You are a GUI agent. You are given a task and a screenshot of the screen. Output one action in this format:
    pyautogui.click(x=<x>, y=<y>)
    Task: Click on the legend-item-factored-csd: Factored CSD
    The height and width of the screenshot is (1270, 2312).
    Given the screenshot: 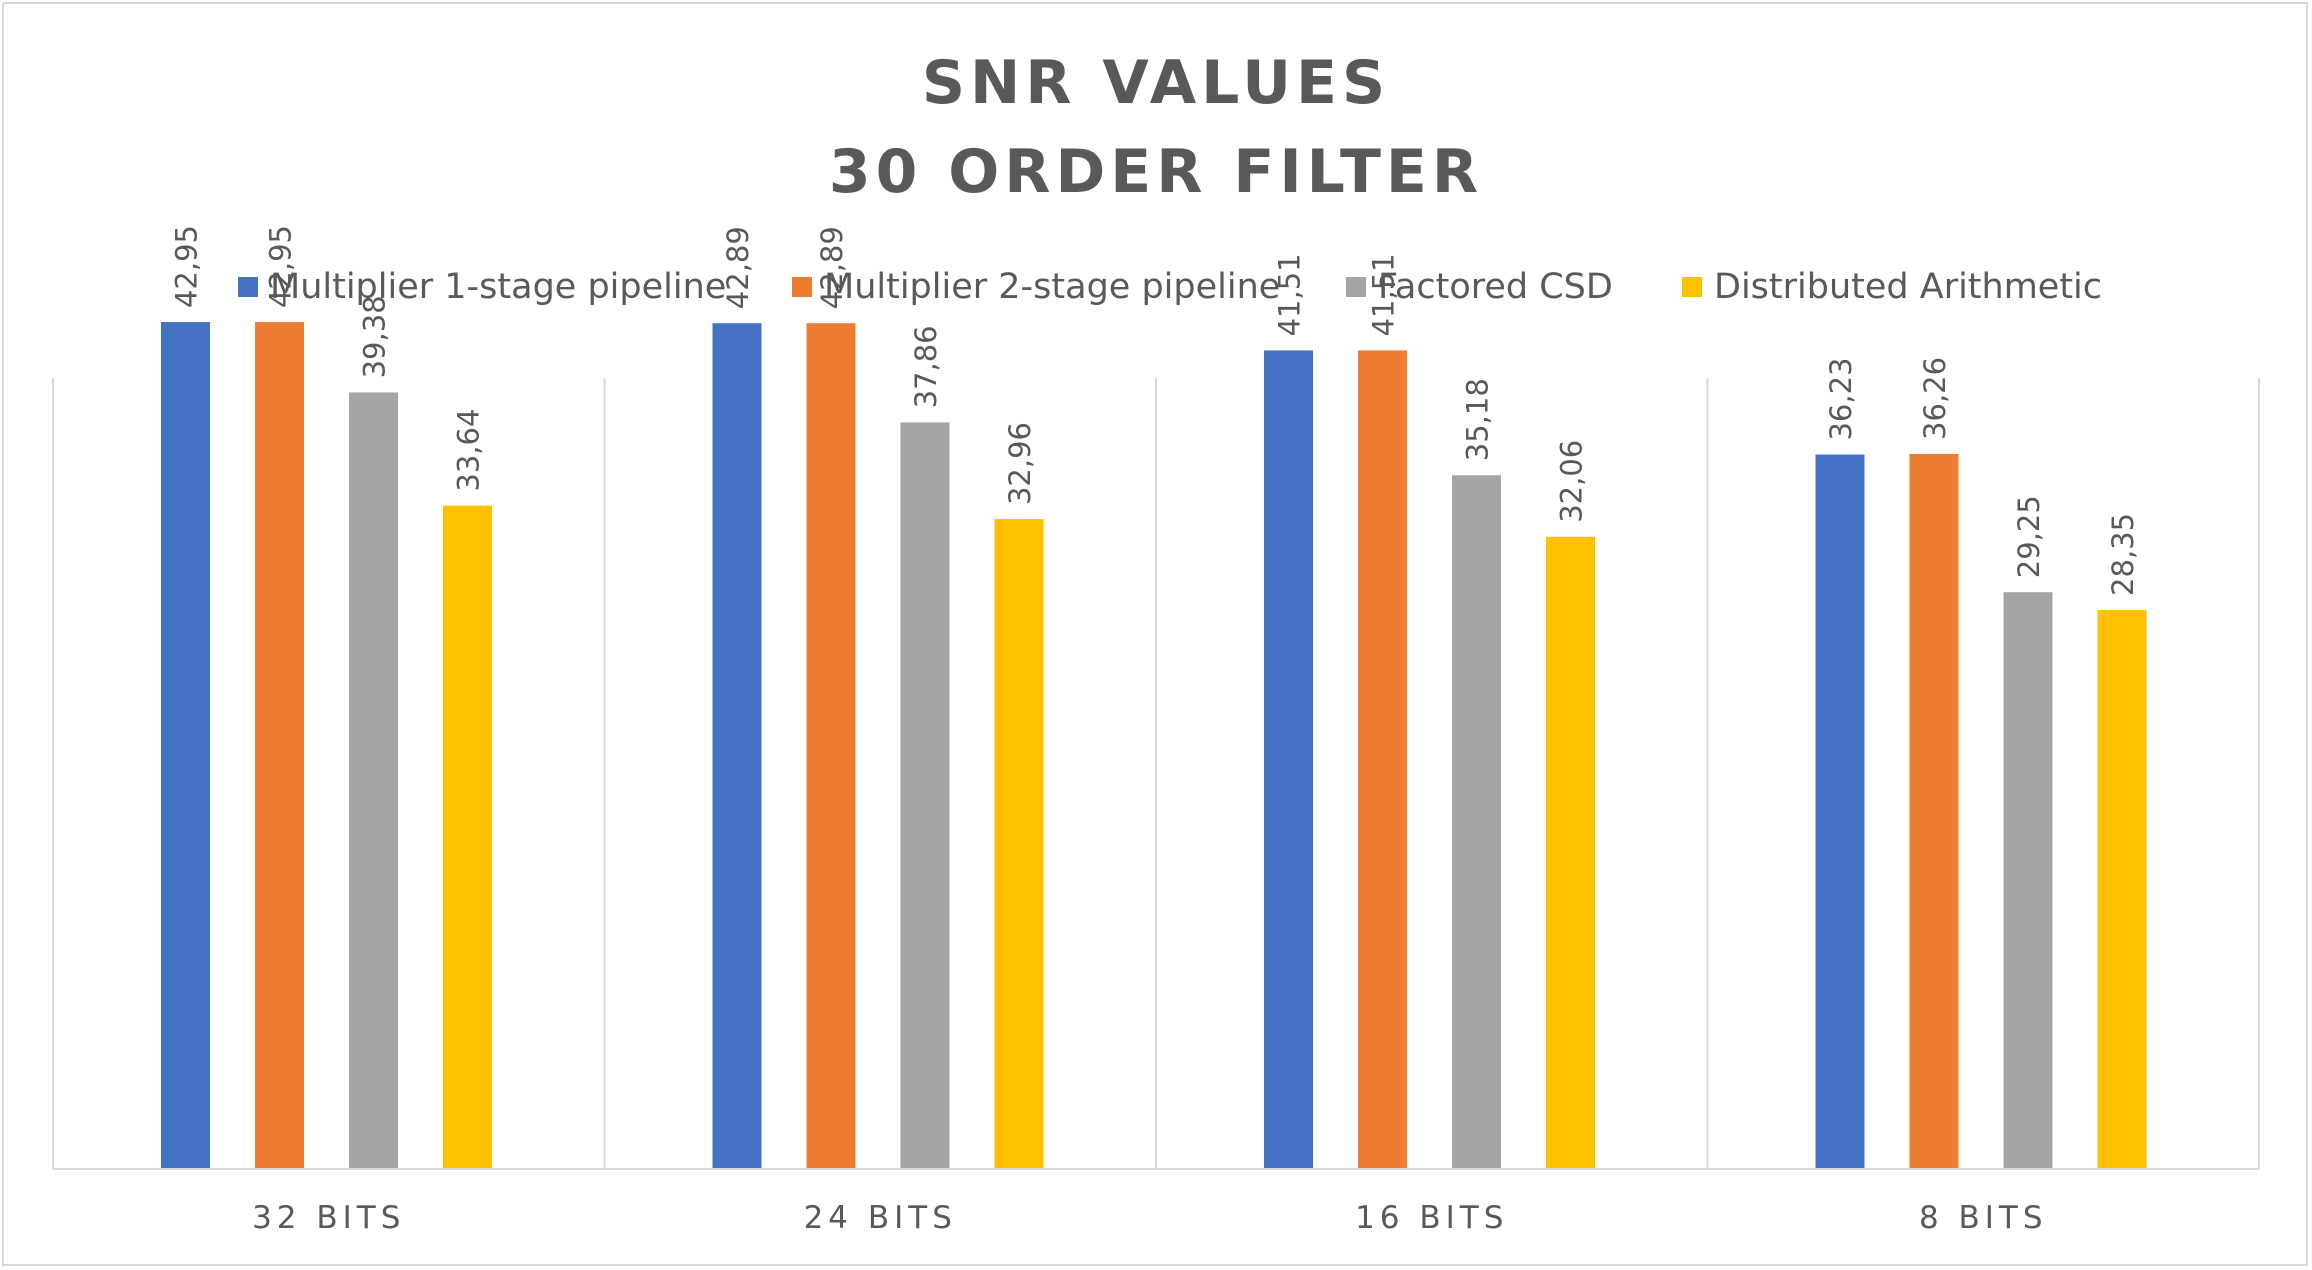 What is the action you would take?
    pyautogui.click(x=1479, y=287)
    